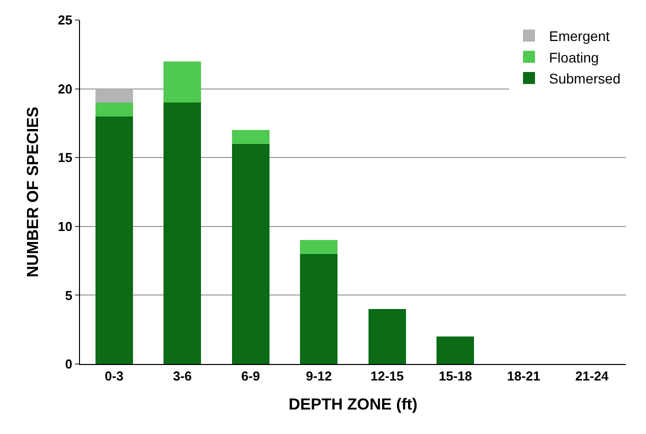 The height and width of the screenshot is (434, 646). Describe the element at coordinates (319, 376) in the screenshot. I see `x-tick-label: 9-12` at that location.